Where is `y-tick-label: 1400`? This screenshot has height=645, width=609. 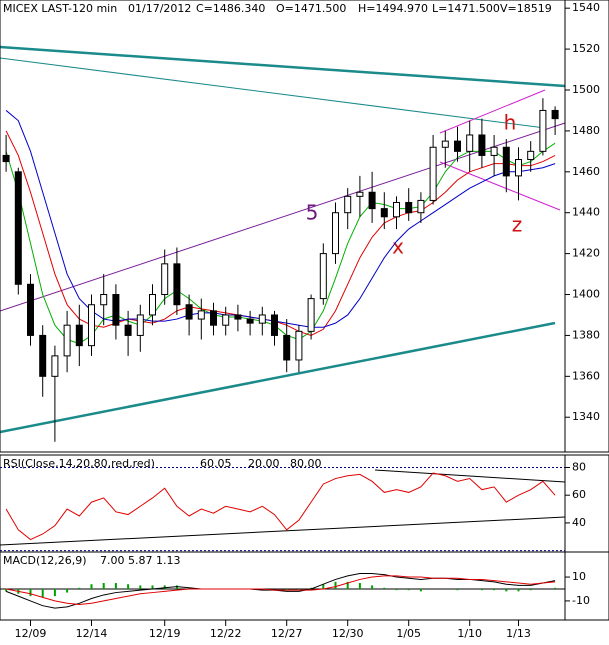 y-tick-label: 1400 is located at coordinates (586, 294).